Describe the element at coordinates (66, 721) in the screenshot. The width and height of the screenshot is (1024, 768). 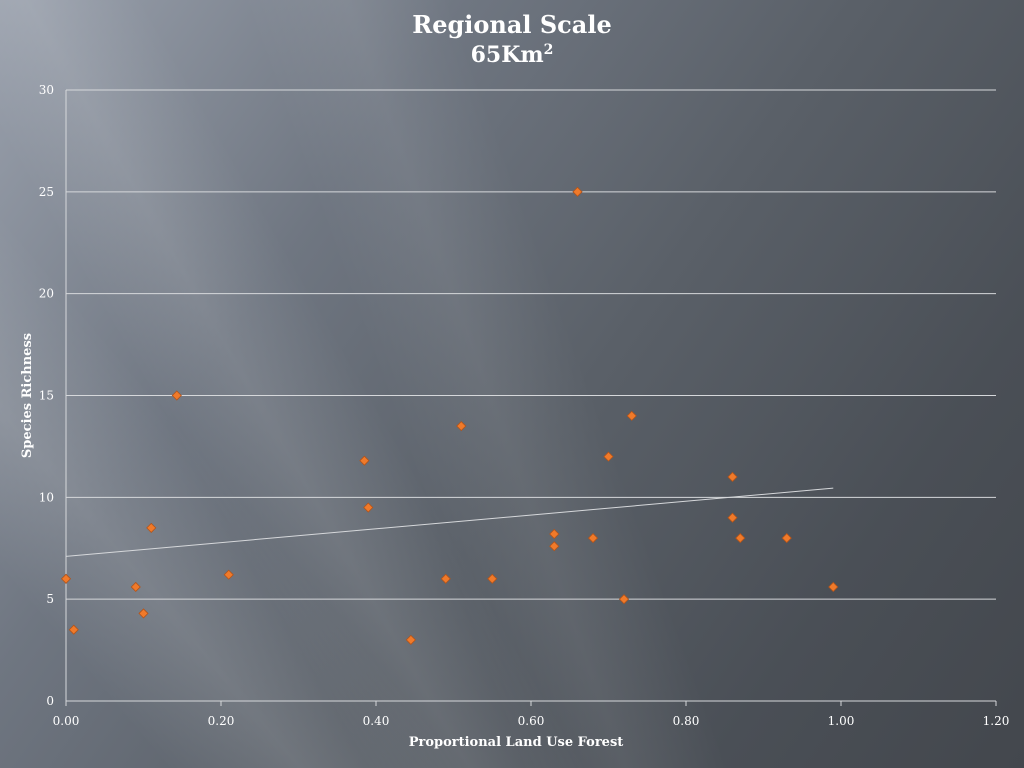
I see `x-tick-label: 0.00` at that location.